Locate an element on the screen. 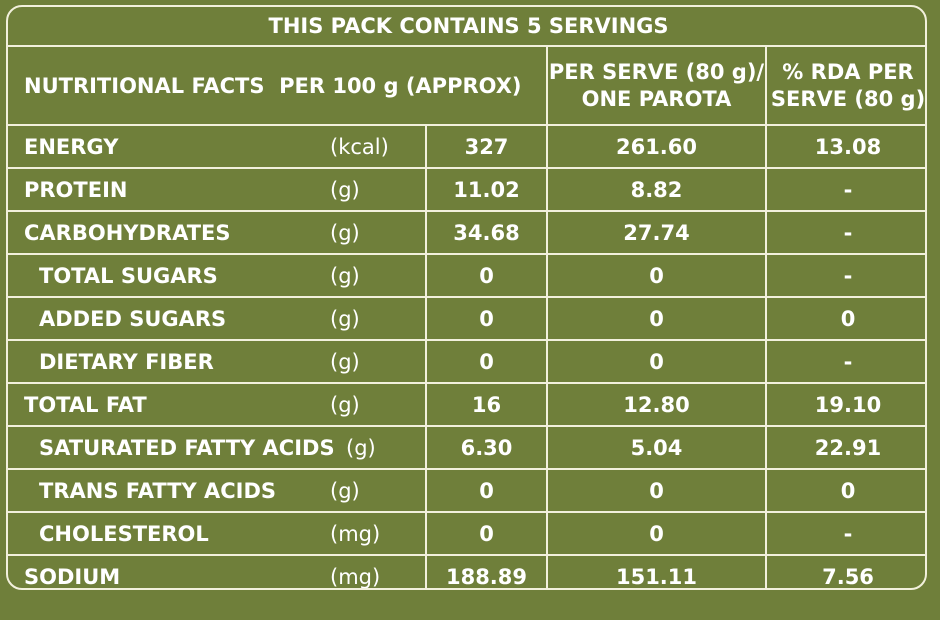 This screenshot has width=940, height=620. table-row: SATURATED FATTY ACIDS (g) 6.30 5.04 22.91 is located at coordinates (466, 447).